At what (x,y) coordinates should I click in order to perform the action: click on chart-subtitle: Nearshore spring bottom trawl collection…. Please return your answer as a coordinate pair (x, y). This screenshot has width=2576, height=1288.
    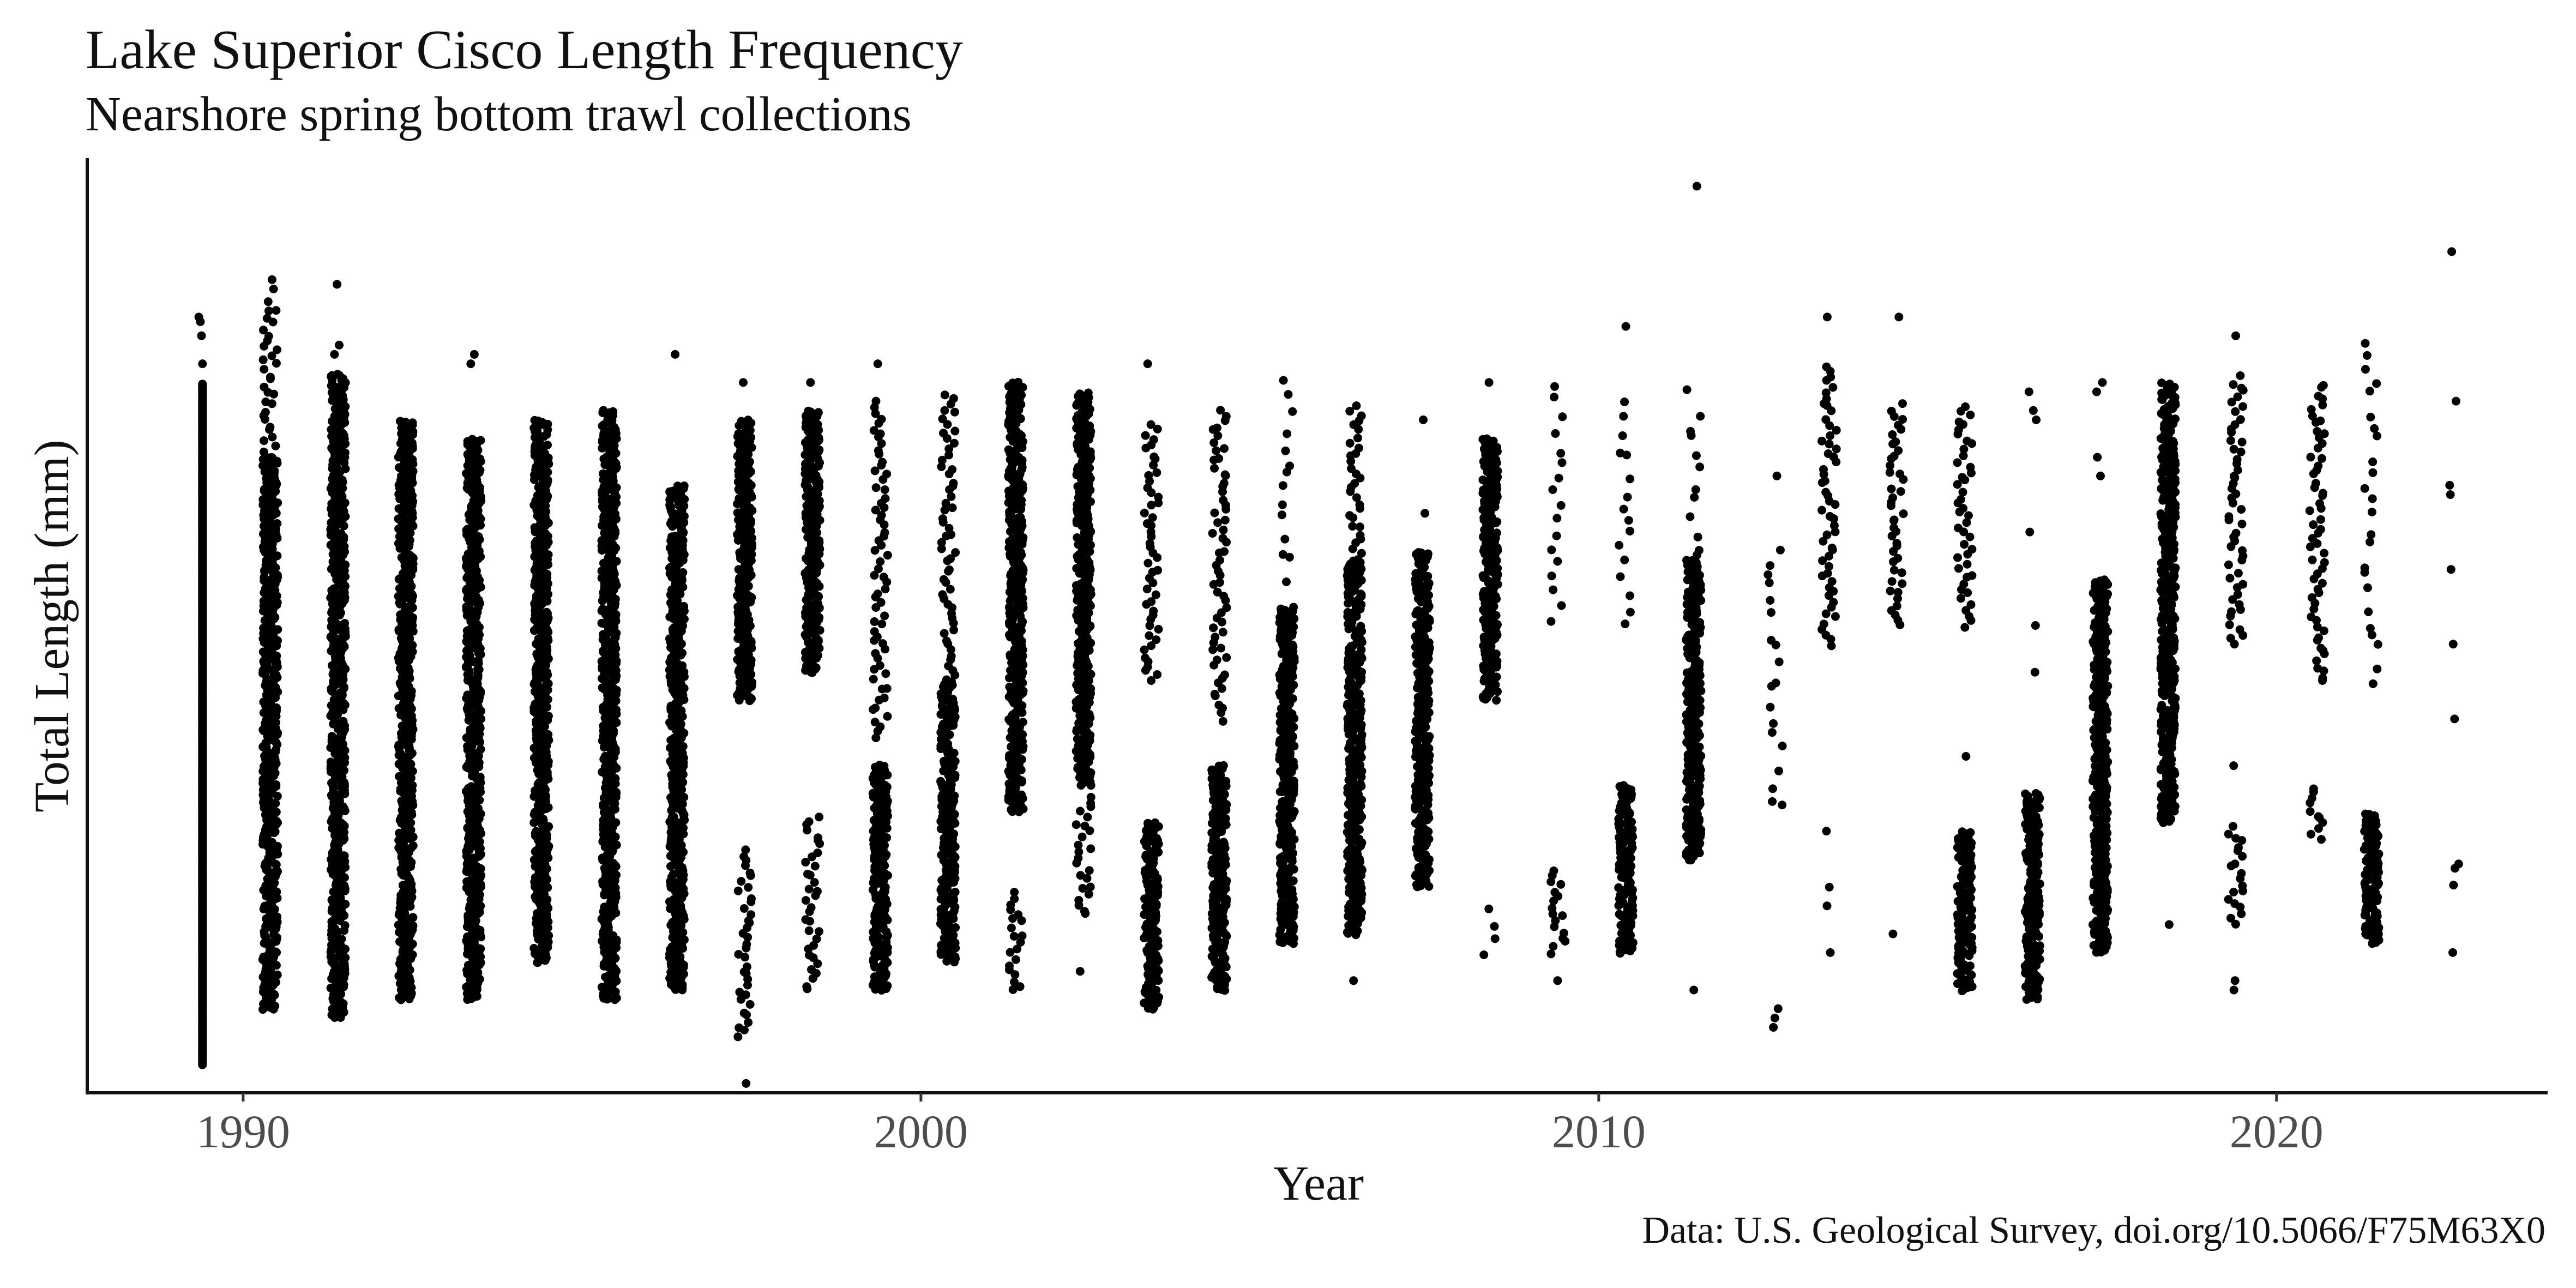
    Looking at the image, I should click on (499, 114).